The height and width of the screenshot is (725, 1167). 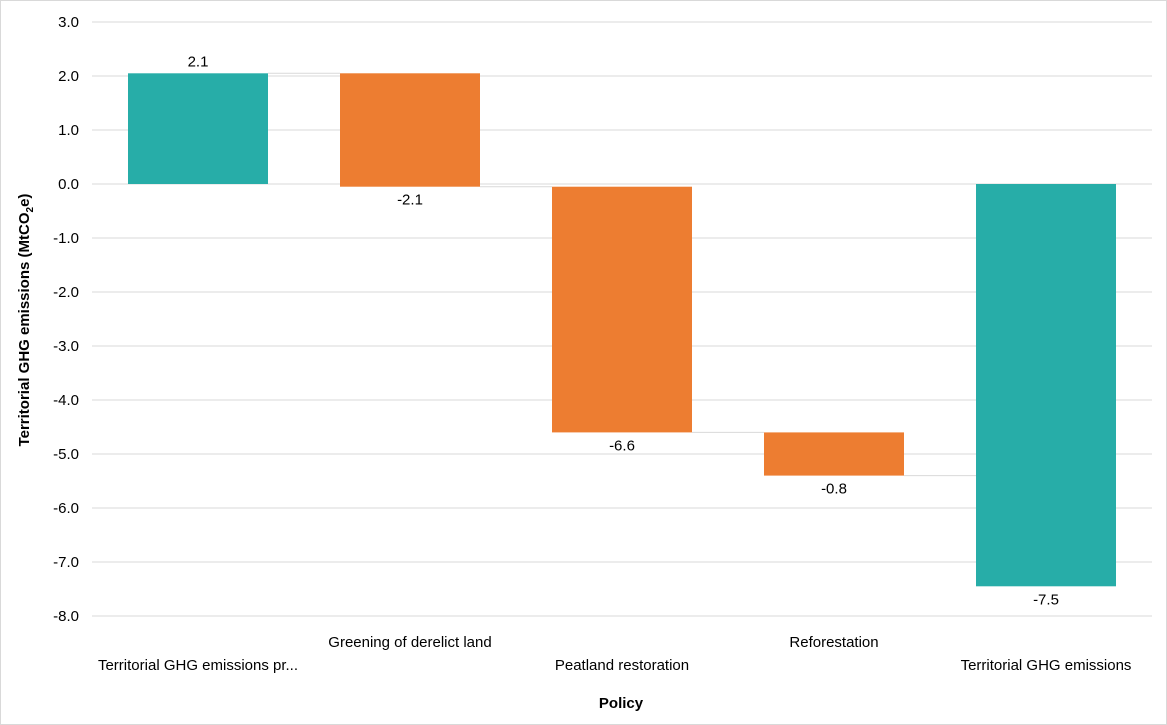 What do you see at coordinates (66, 508) in the screenshot?
I see `y-tick-label: -6.0` at bounding box center [66, 508].